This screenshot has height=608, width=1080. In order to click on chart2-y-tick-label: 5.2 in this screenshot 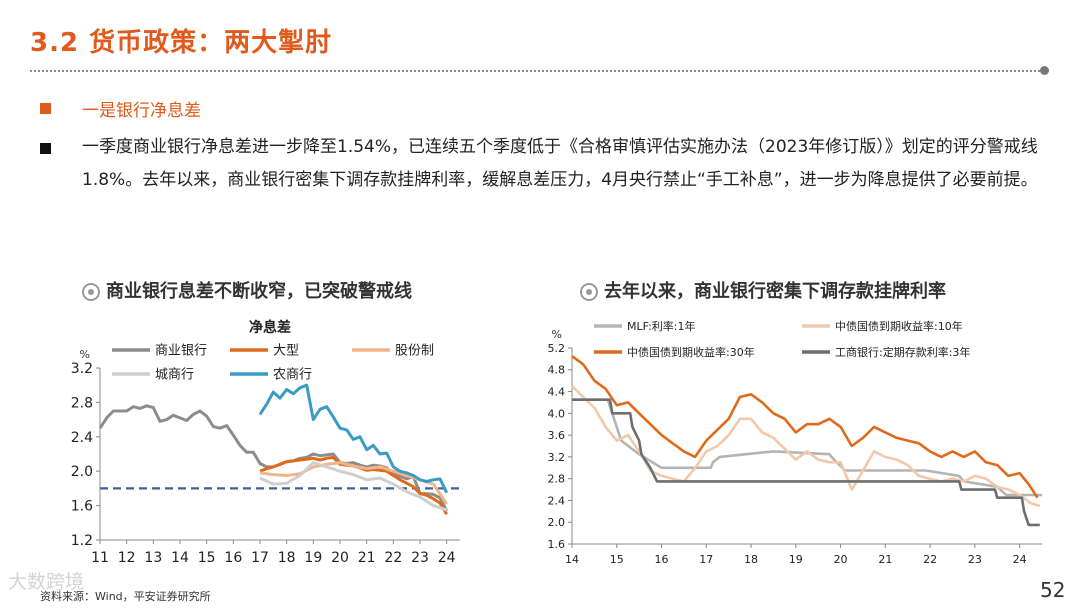, I will do `click(557, 348)`.